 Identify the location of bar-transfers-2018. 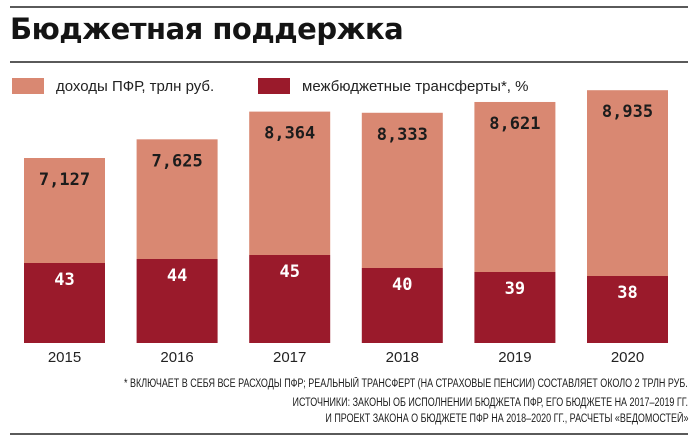
(402, 305).